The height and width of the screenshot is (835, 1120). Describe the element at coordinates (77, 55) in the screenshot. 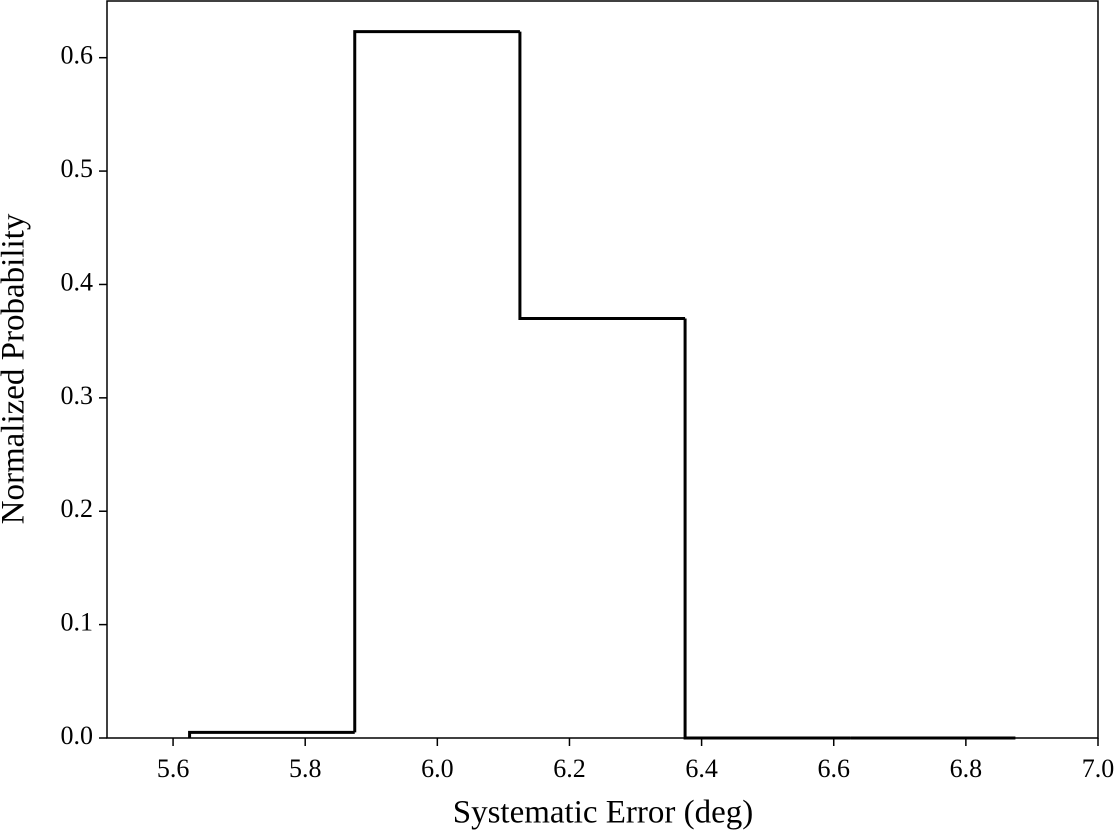

I see `y-tick-label: 0.6` at that location.